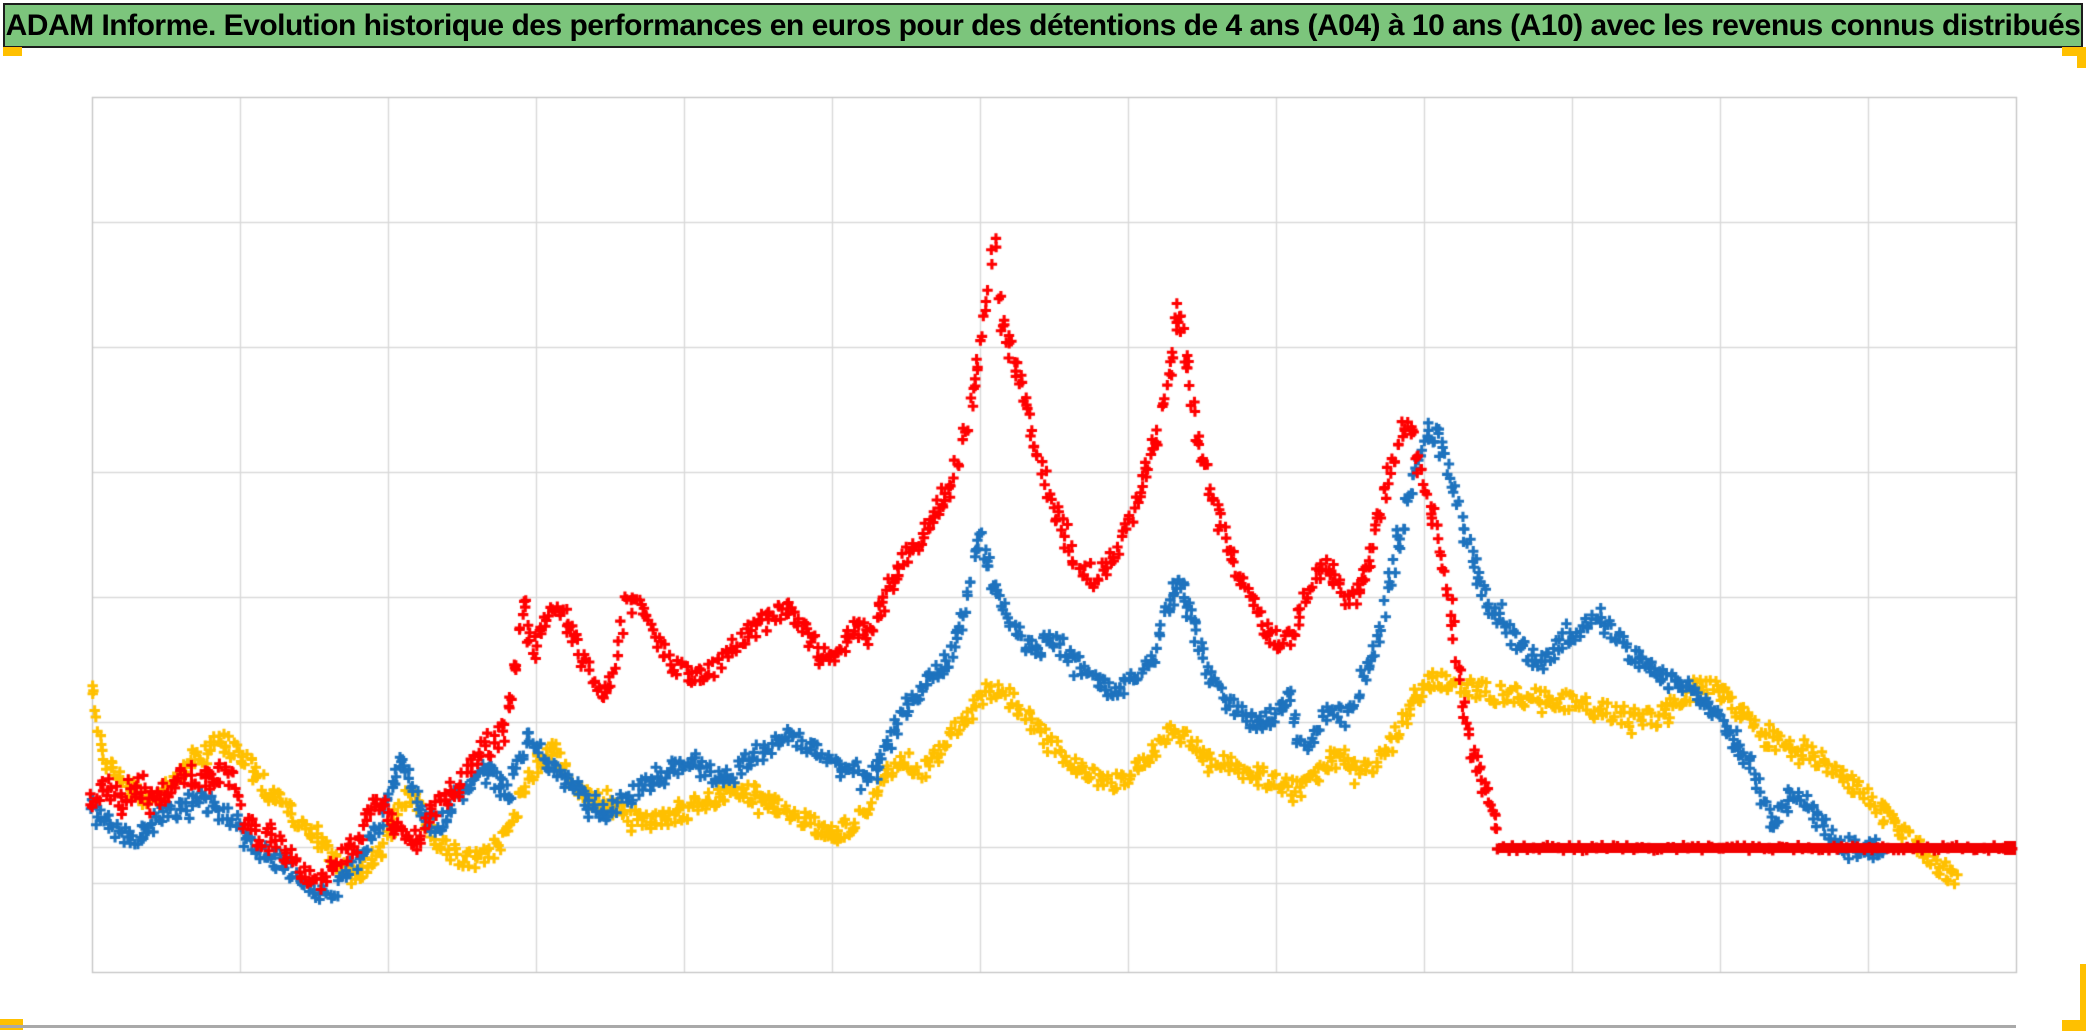 Image resolution: width=2086 pixels, height=1031 pixels. What do you see at coordinates (2083, 997) in the screenshot?
I see `bottom-right-accent-v` at bounding box center [2083, 997].